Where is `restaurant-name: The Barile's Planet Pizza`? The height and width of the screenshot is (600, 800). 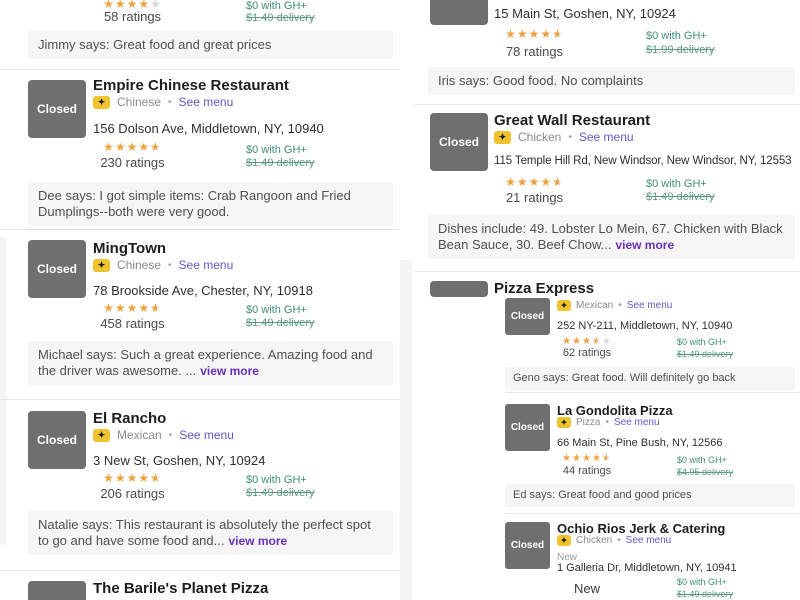 restaurant-name: The Barile's Planet Pizza is located at coordinates (181, 588).